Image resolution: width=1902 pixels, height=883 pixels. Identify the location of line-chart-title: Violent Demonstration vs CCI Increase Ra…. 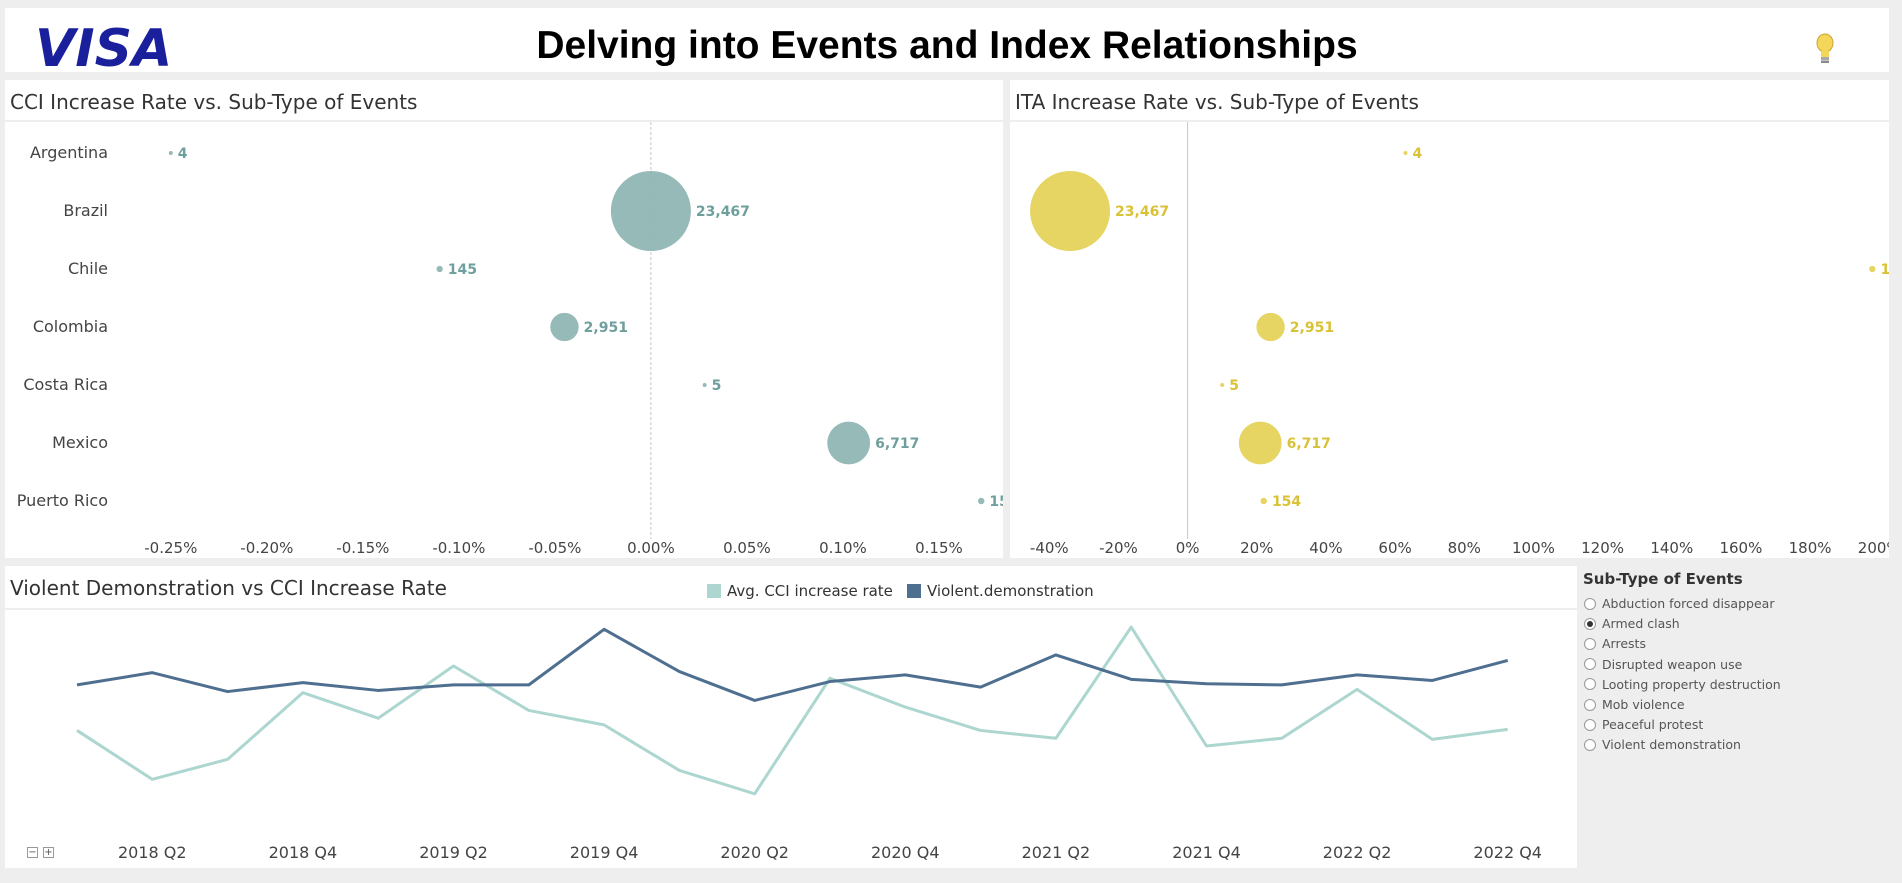
(228, 588).